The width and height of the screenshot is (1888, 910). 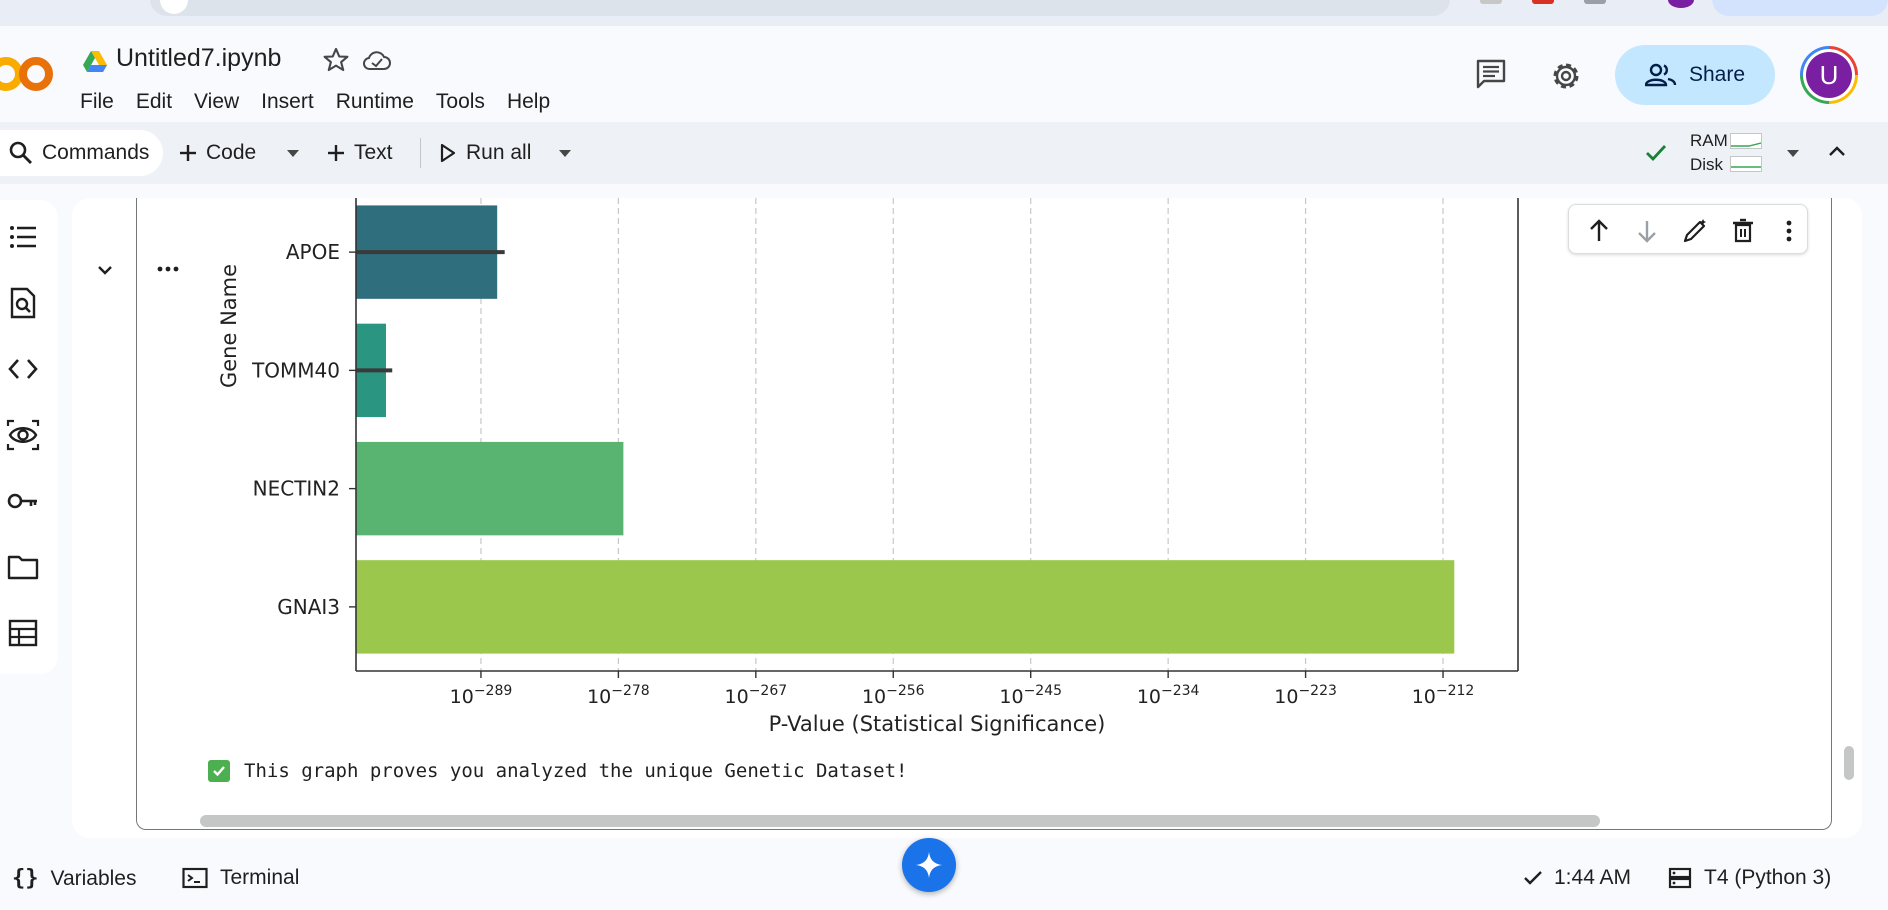 I want to click on run-all-label: Run all, so click(x=499, y=152).